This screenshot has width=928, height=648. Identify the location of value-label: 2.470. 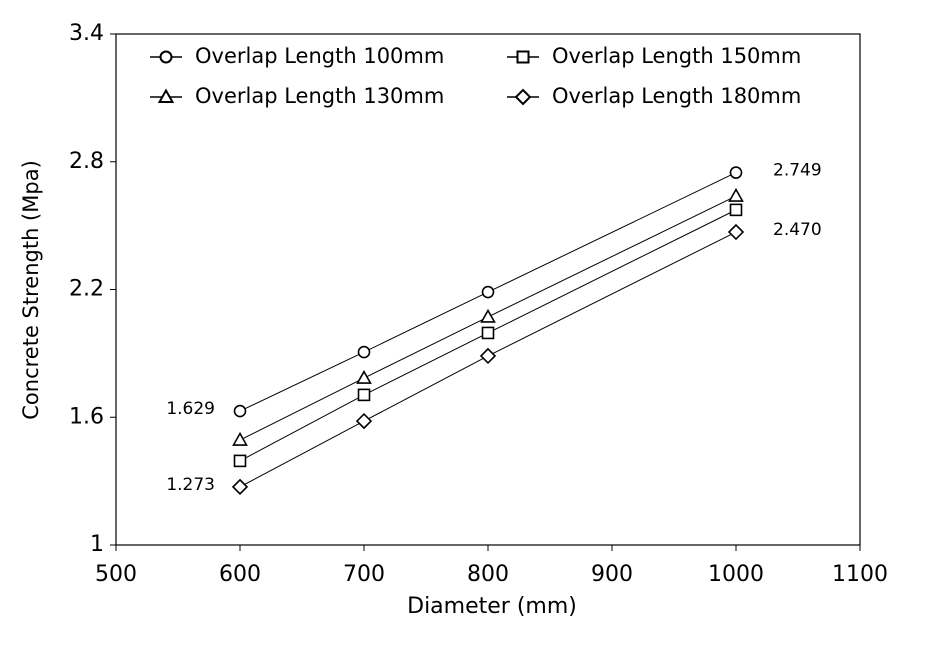
(797, 230).